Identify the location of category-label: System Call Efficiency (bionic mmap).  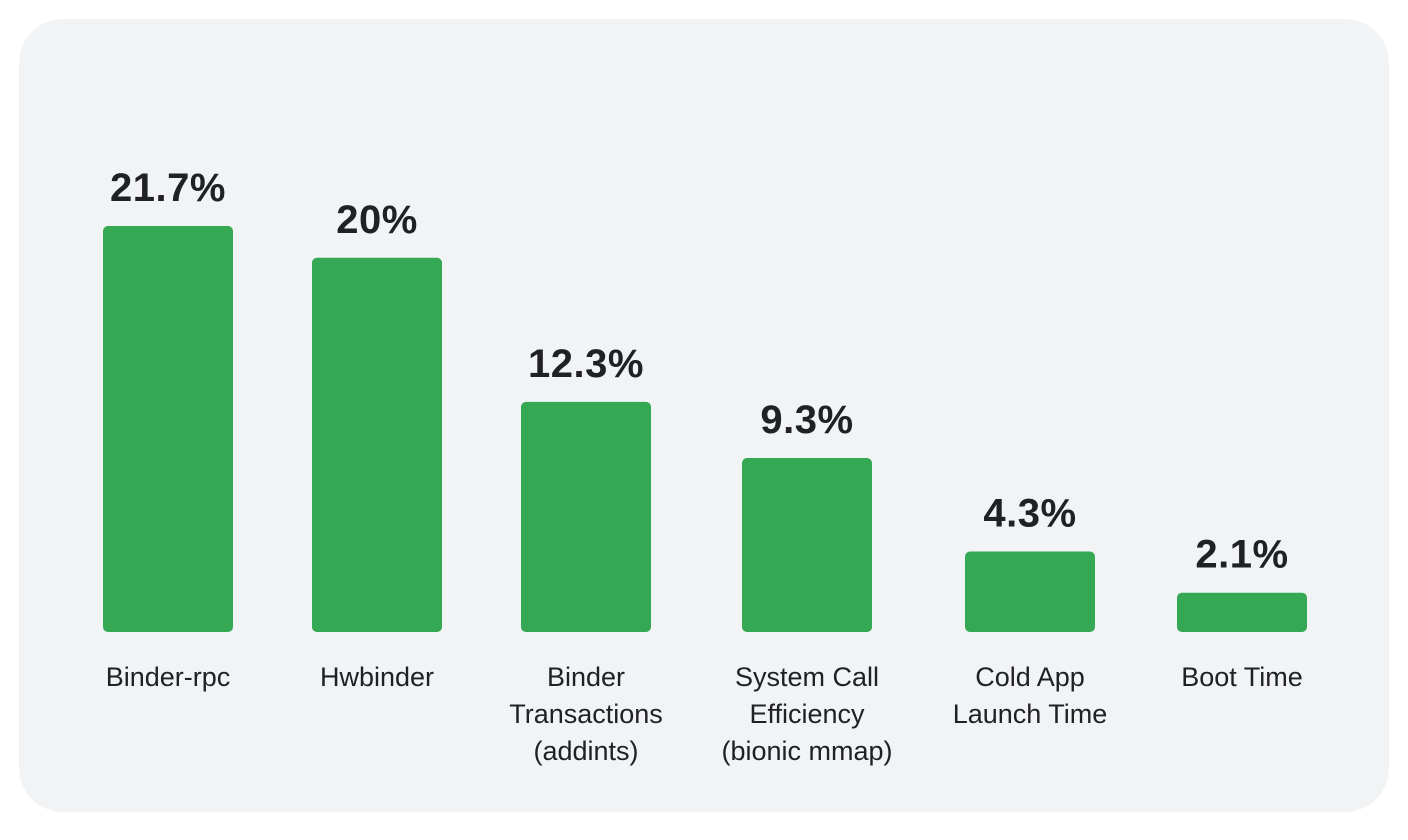
(806, 714).